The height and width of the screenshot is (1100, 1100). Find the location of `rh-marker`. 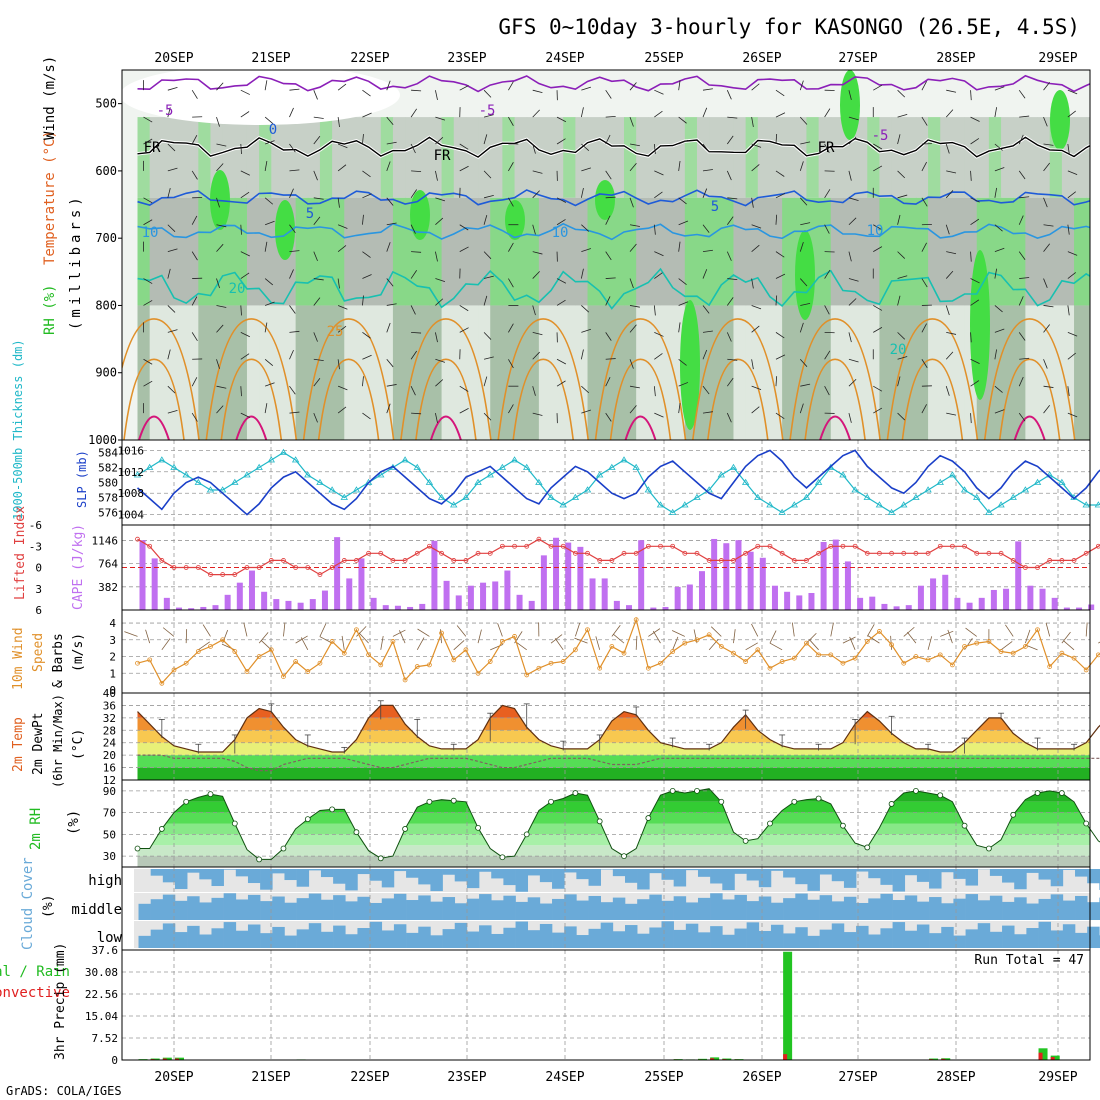

rh-marker is located at coordinates (234, 823).